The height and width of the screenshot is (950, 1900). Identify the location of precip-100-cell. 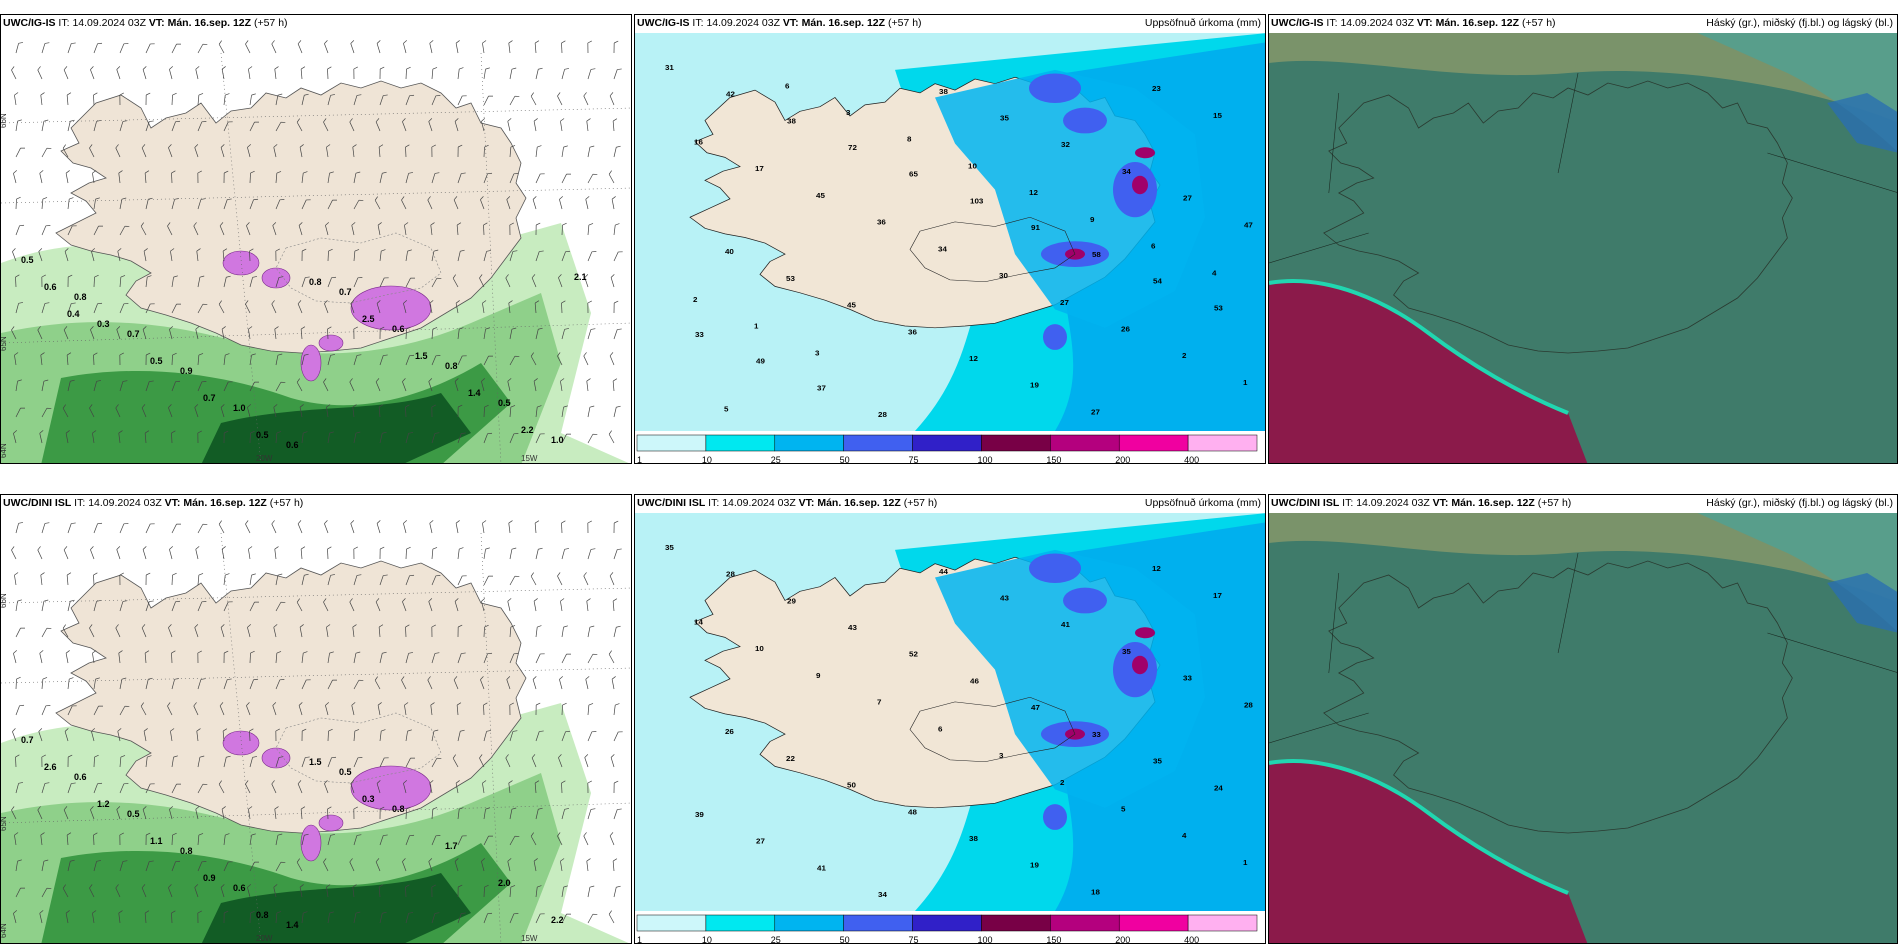
(1140, 665).